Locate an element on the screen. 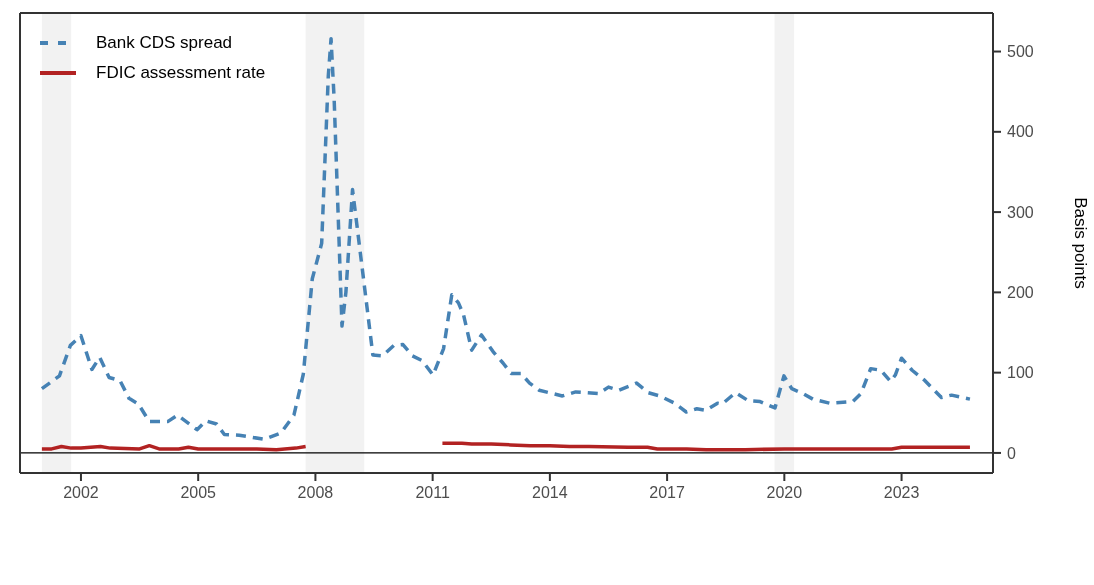  x-tick-label: 2002 is located at coordinates (81, 493).